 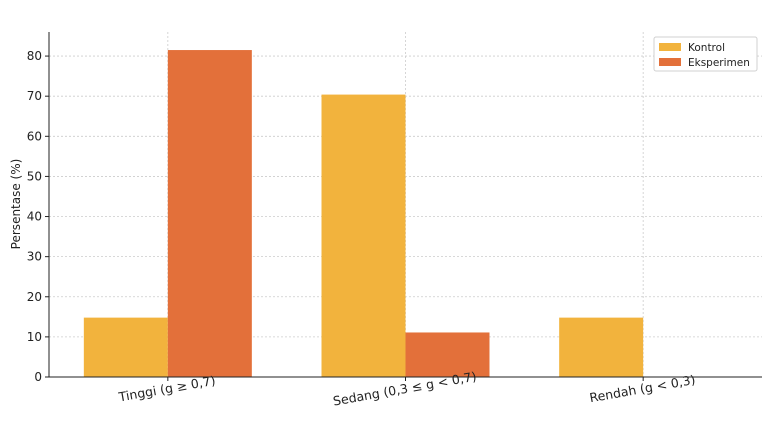 What do you see at coordinates (34, 176) in the screenshot?
I see `y-tick-label: 50` at bounding box center [34, 176].